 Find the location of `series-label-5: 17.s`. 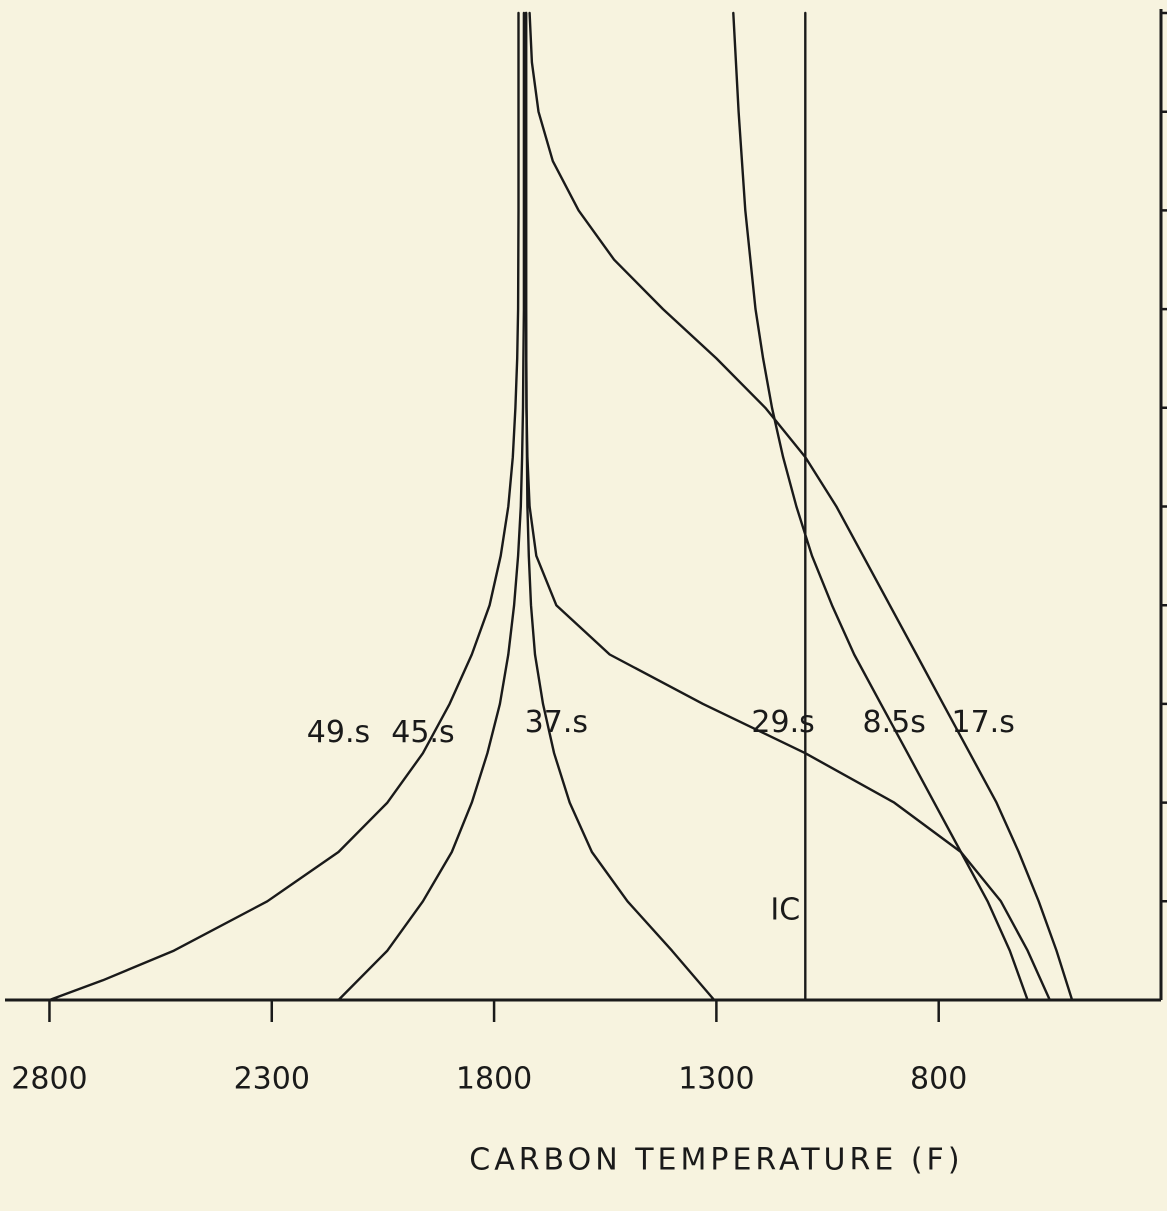

series-label-5: 17.s is located at coordinates (982, 722).